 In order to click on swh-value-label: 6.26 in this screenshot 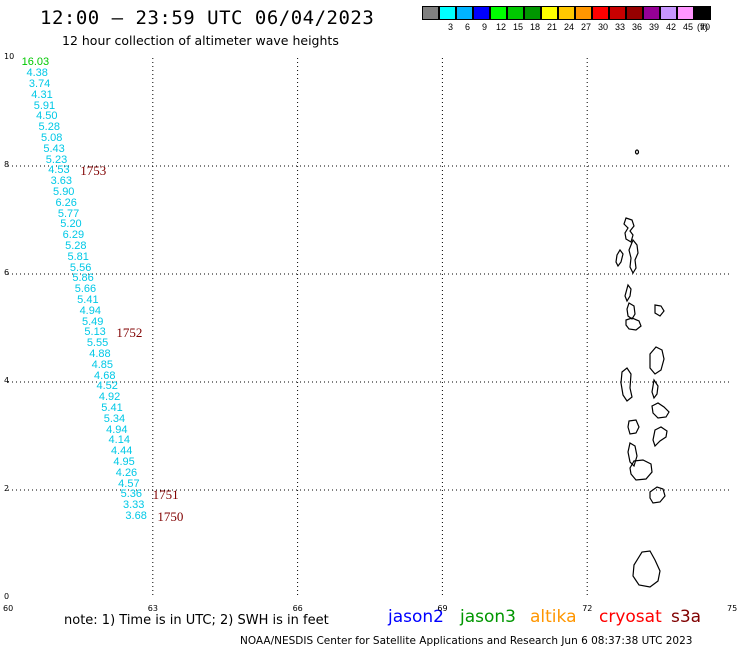, I will do `click(66, 202)`.